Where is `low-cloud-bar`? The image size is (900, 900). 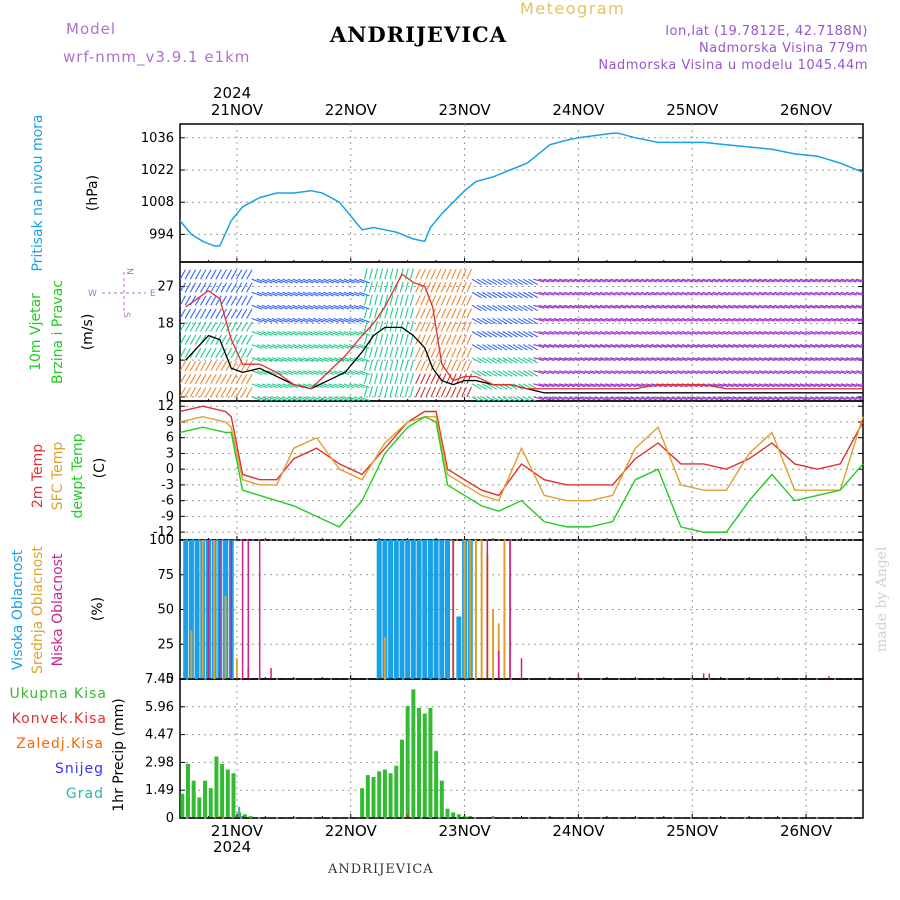
low-cloud-bar is located at coordinates (709, 676).